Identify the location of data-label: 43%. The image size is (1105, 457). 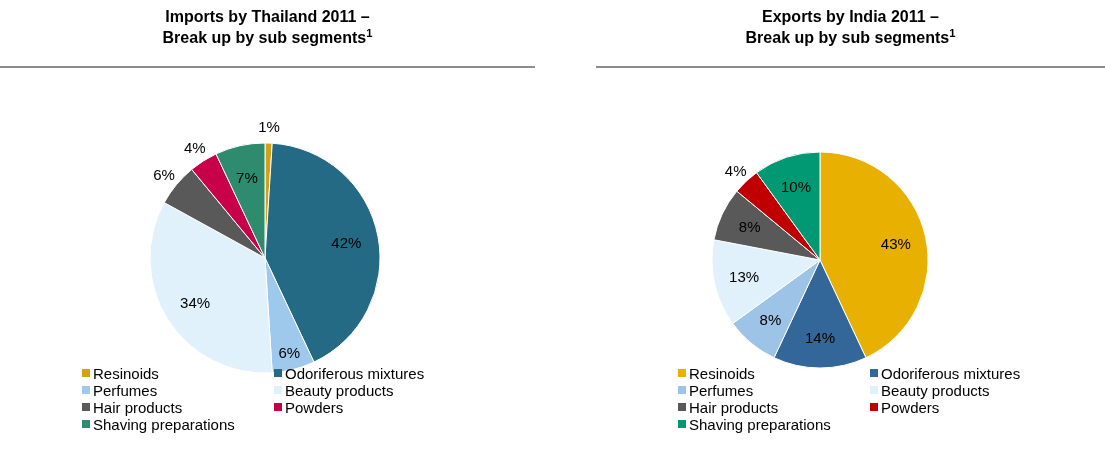
(895, 243).